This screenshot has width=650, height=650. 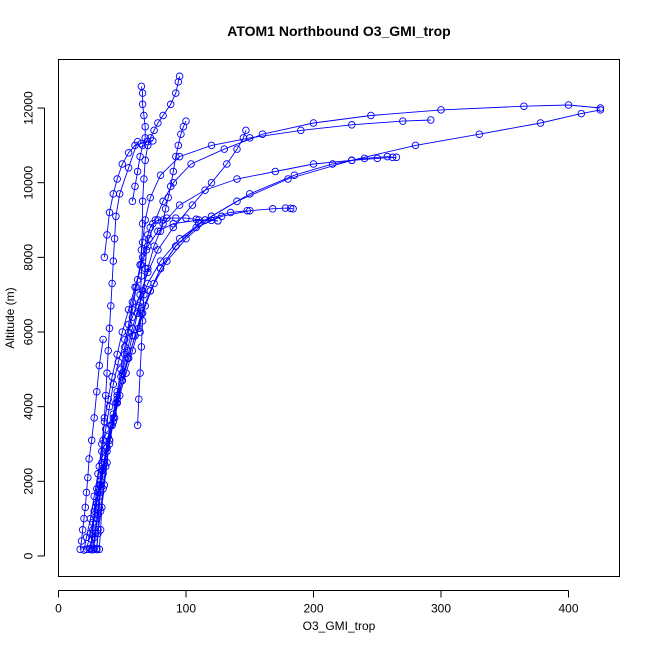 I want to click on y-tick-label: 6000, so click(x=29, y=331).